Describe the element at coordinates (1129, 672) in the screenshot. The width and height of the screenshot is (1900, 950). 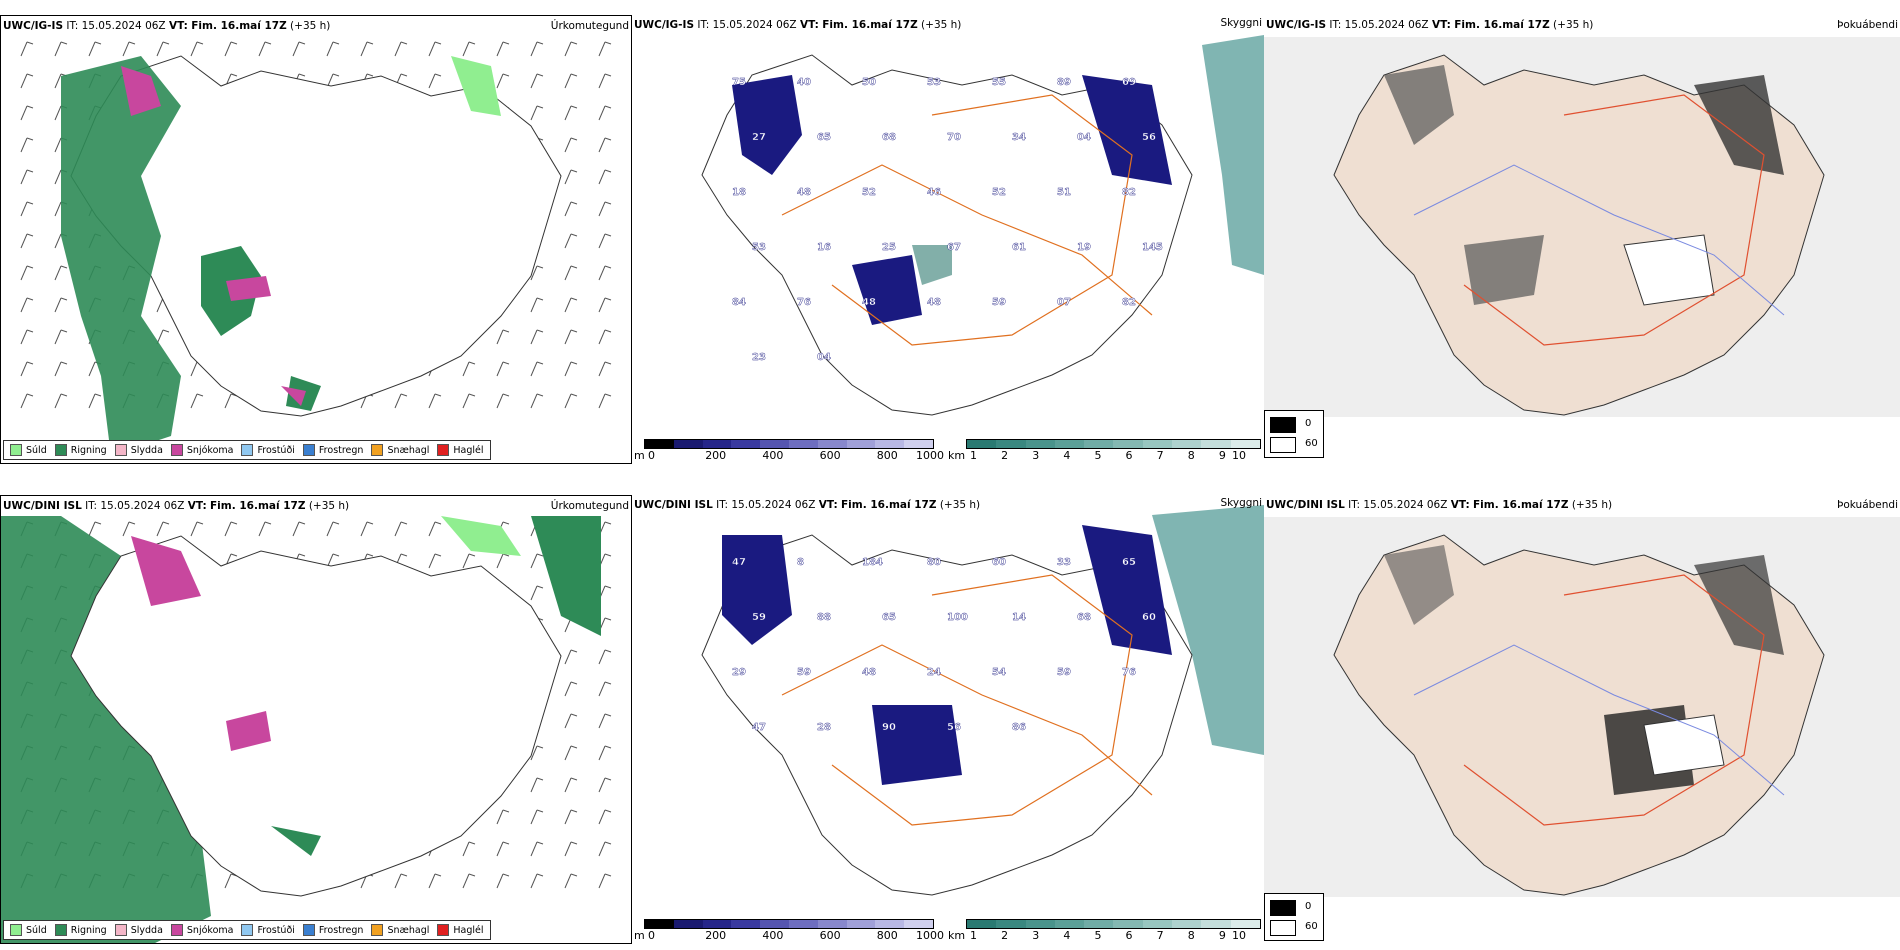
I see `visibility-label: 76` at that location.